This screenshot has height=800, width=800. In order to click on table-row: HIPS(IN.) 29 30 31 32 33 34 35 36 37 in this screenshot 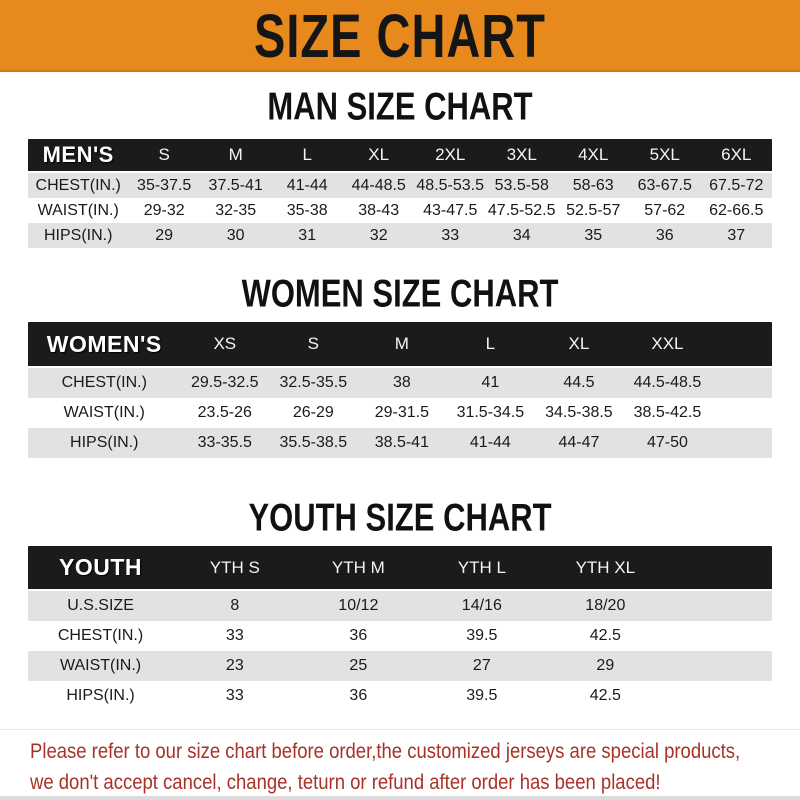, I will do `click(400, 235)`.